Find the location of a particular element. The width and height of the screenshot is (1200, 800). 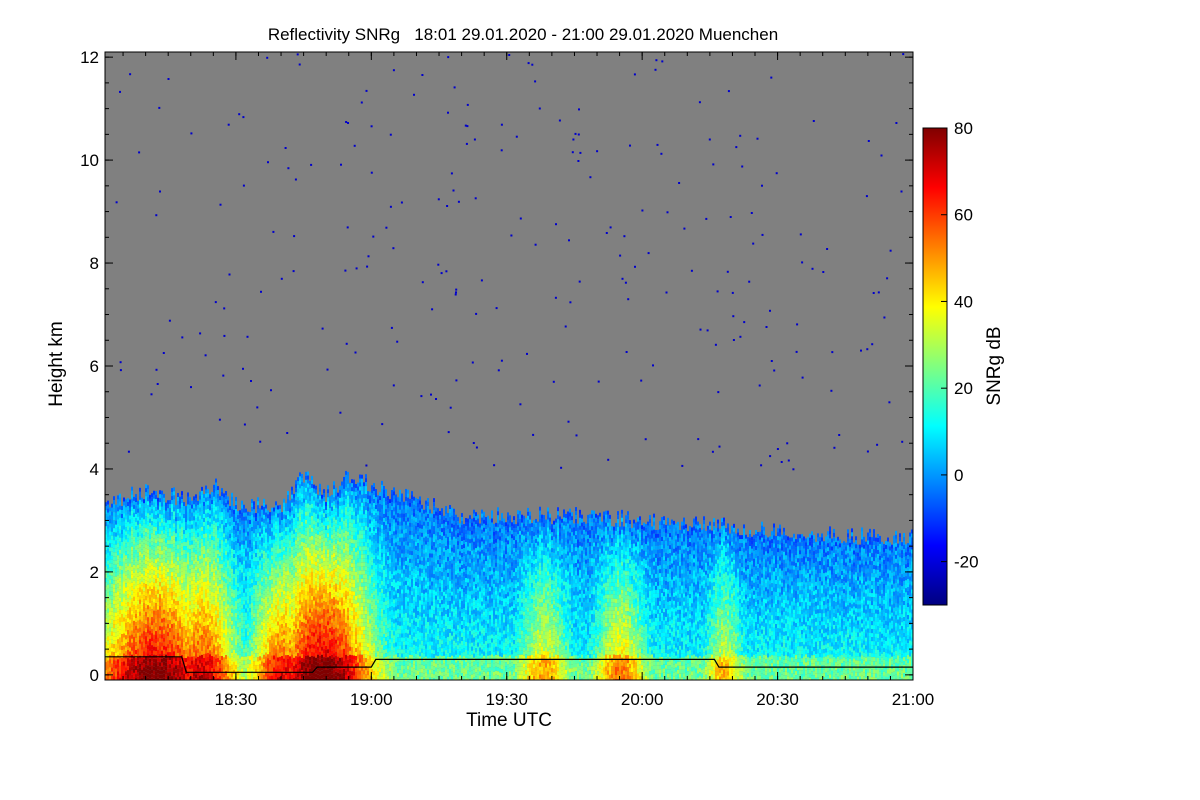

colorbar-gradient is located at coordinates (935, 366).